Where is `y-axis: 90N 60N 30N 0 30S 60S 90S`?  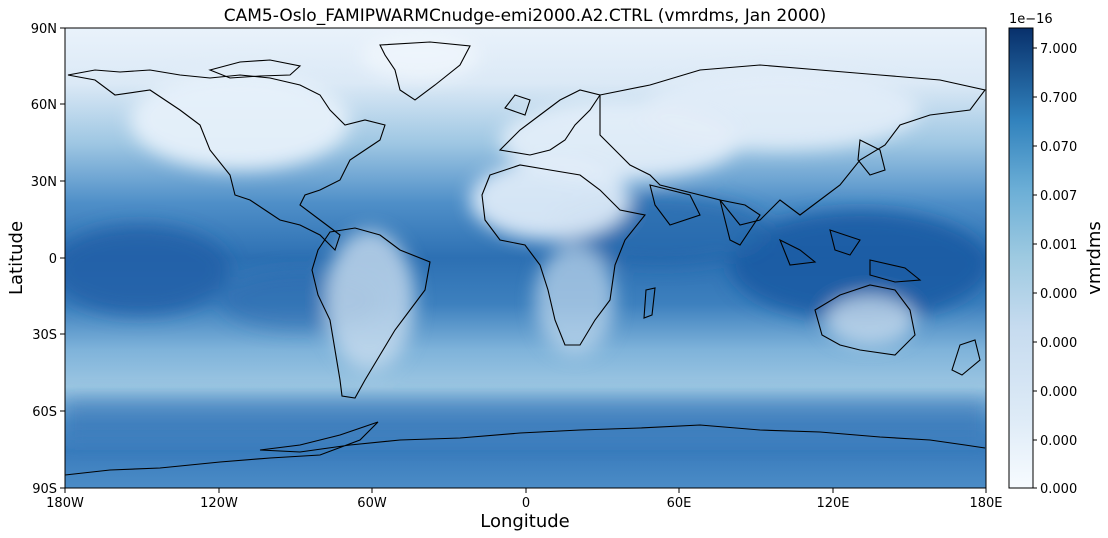 y-axis: 90N 60N 30N 0 30S 60S 90S is located at coordinates (48, 259).